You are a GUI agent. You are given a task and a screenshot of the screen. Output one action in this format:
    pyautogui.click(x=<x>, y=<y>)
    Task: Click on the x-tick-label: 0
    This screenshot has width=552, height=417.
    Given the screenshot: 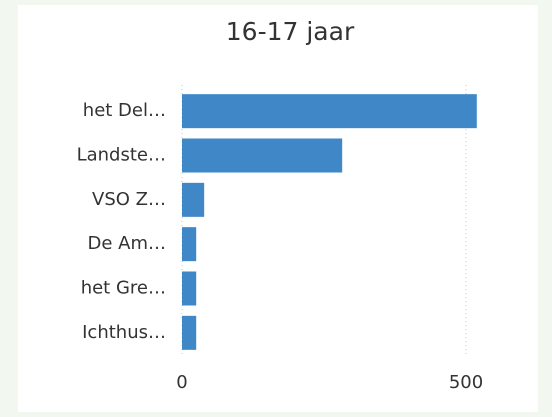 What is the action you would take?
    pyautogui.click(x=181, y=382)
    